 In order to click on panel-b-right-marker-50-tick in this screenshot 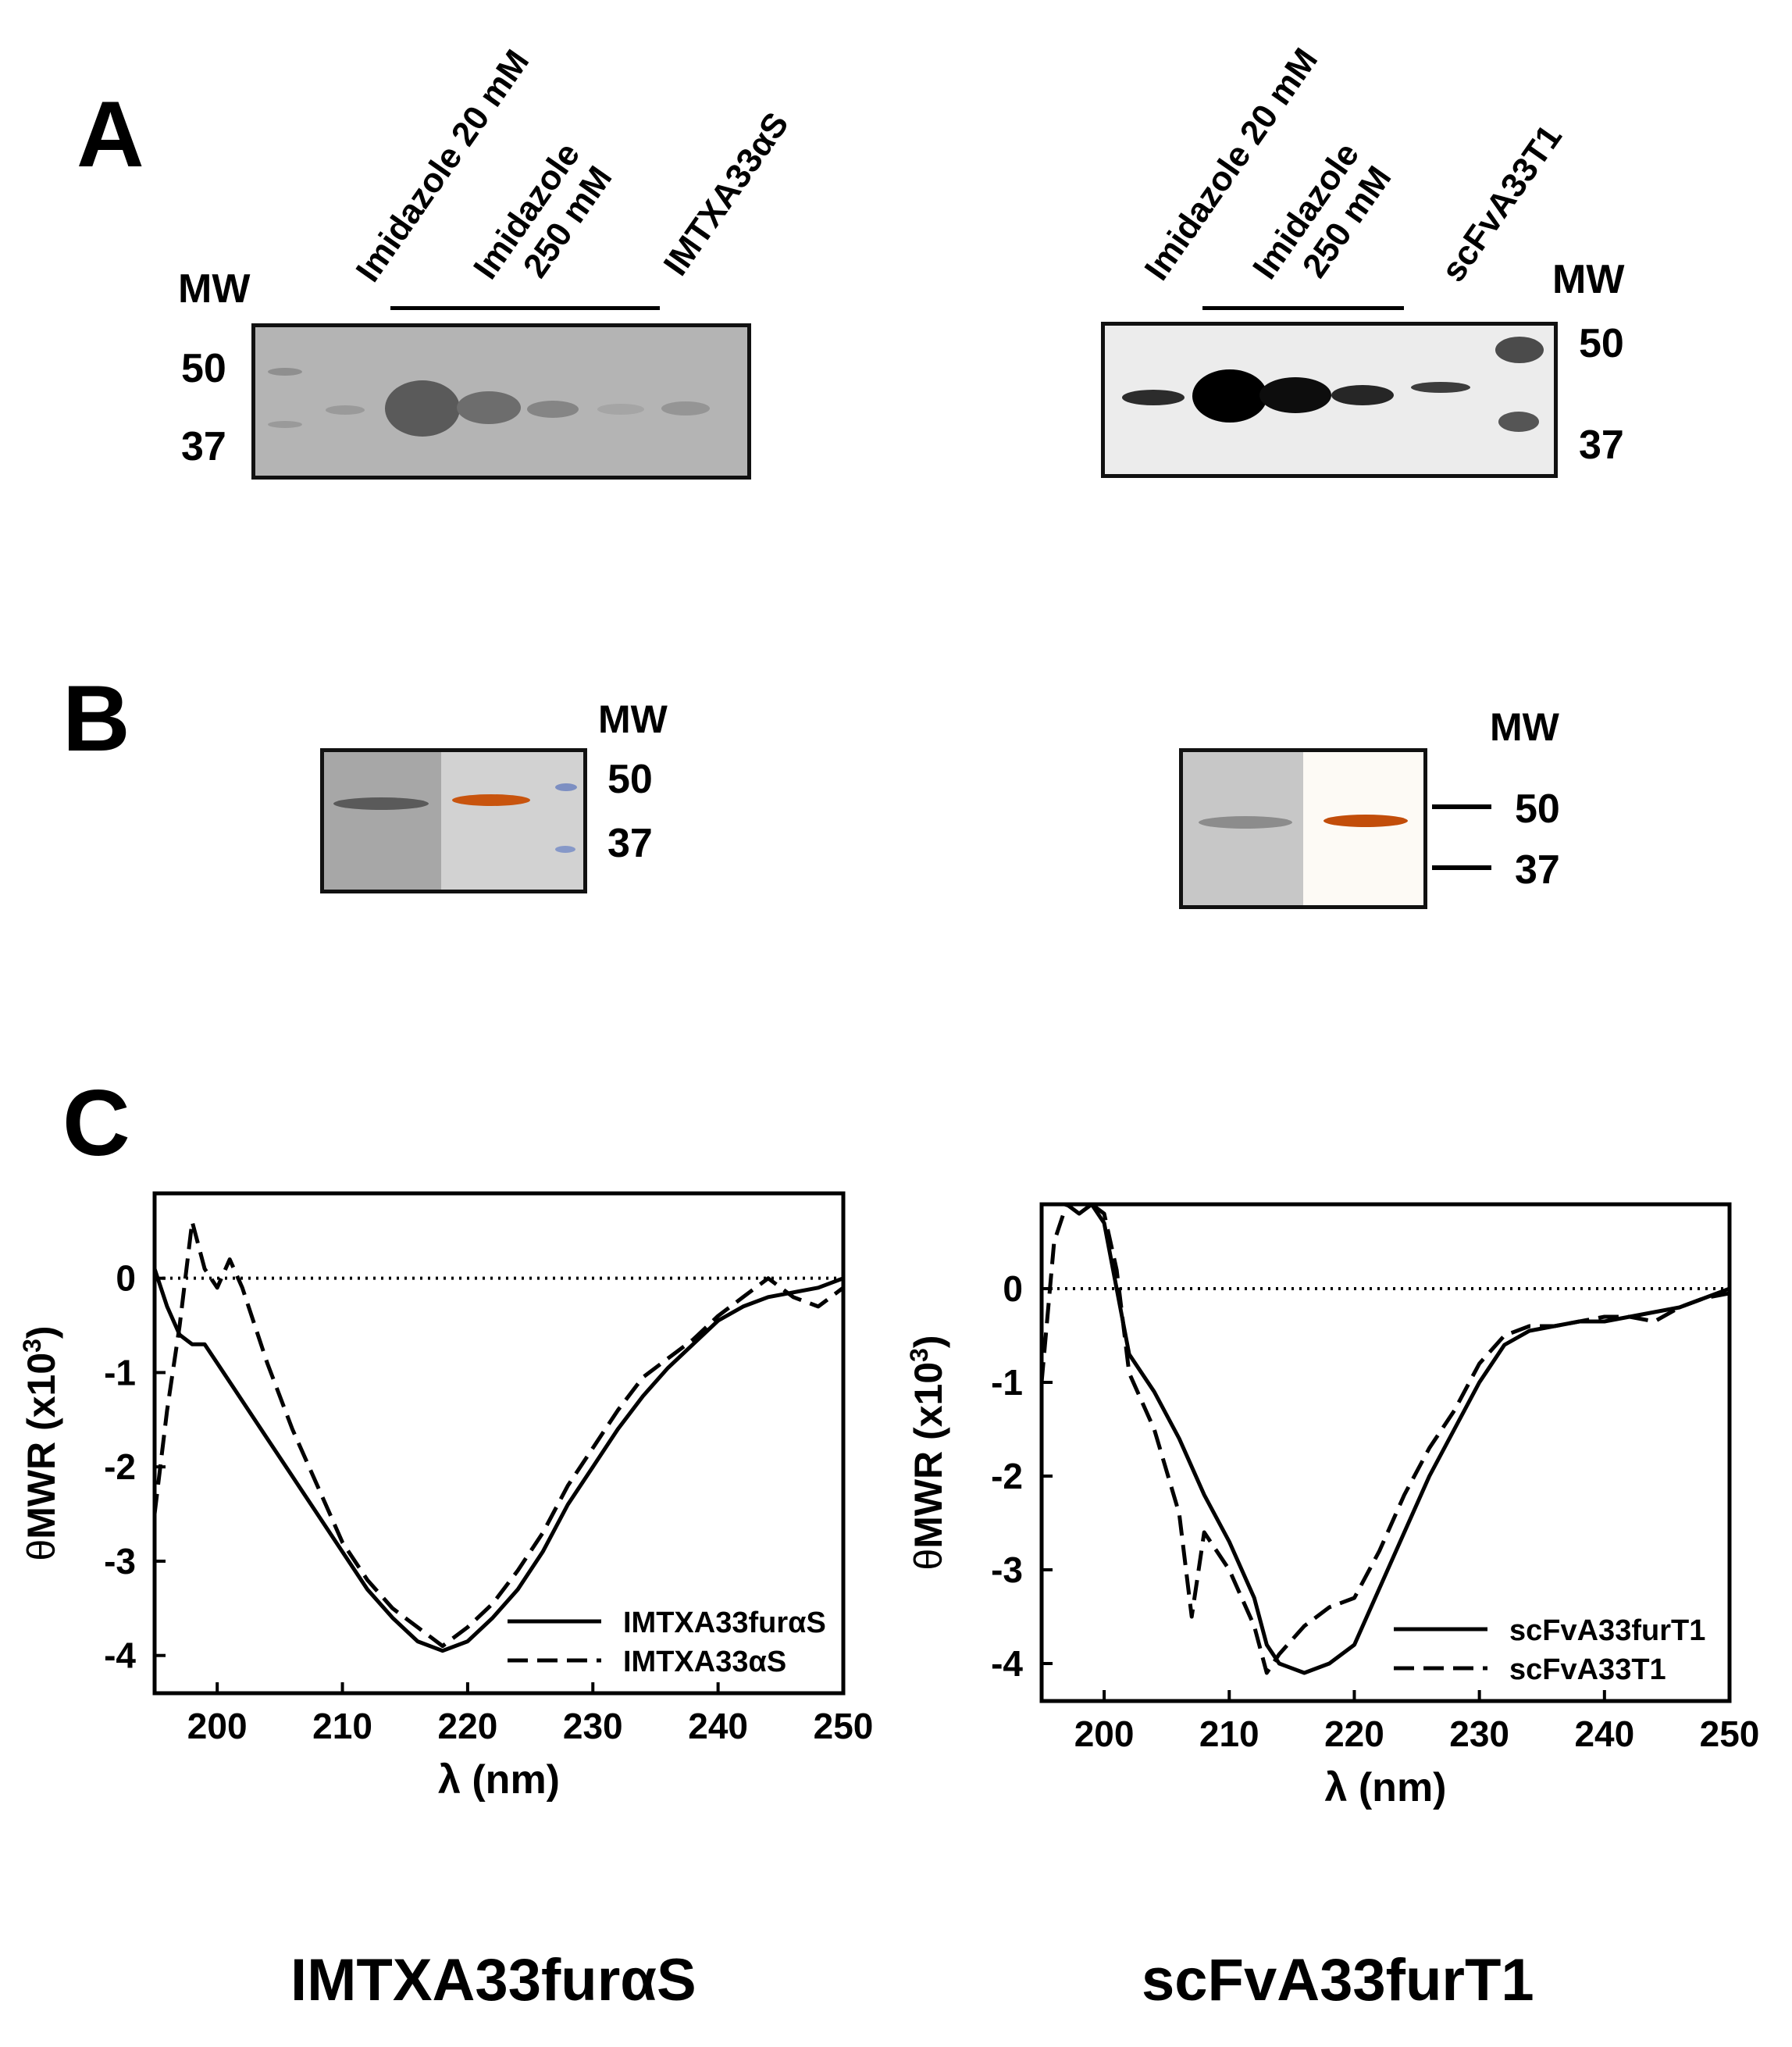, I will do `click(1461, 806)`.